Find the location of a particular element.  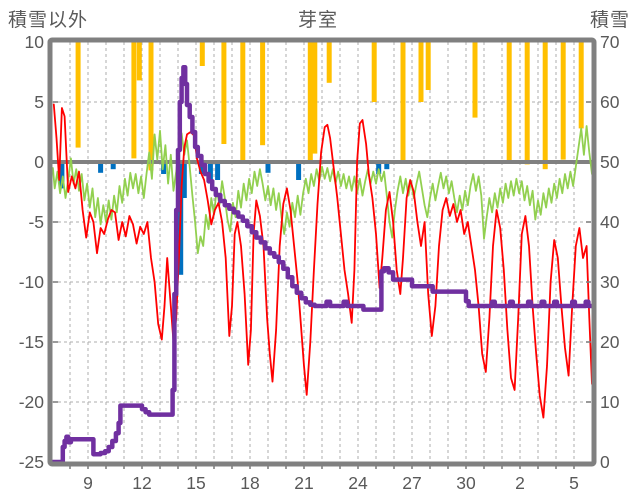

x-axis-tick-label: 21 is located at coordinates (303, 483).